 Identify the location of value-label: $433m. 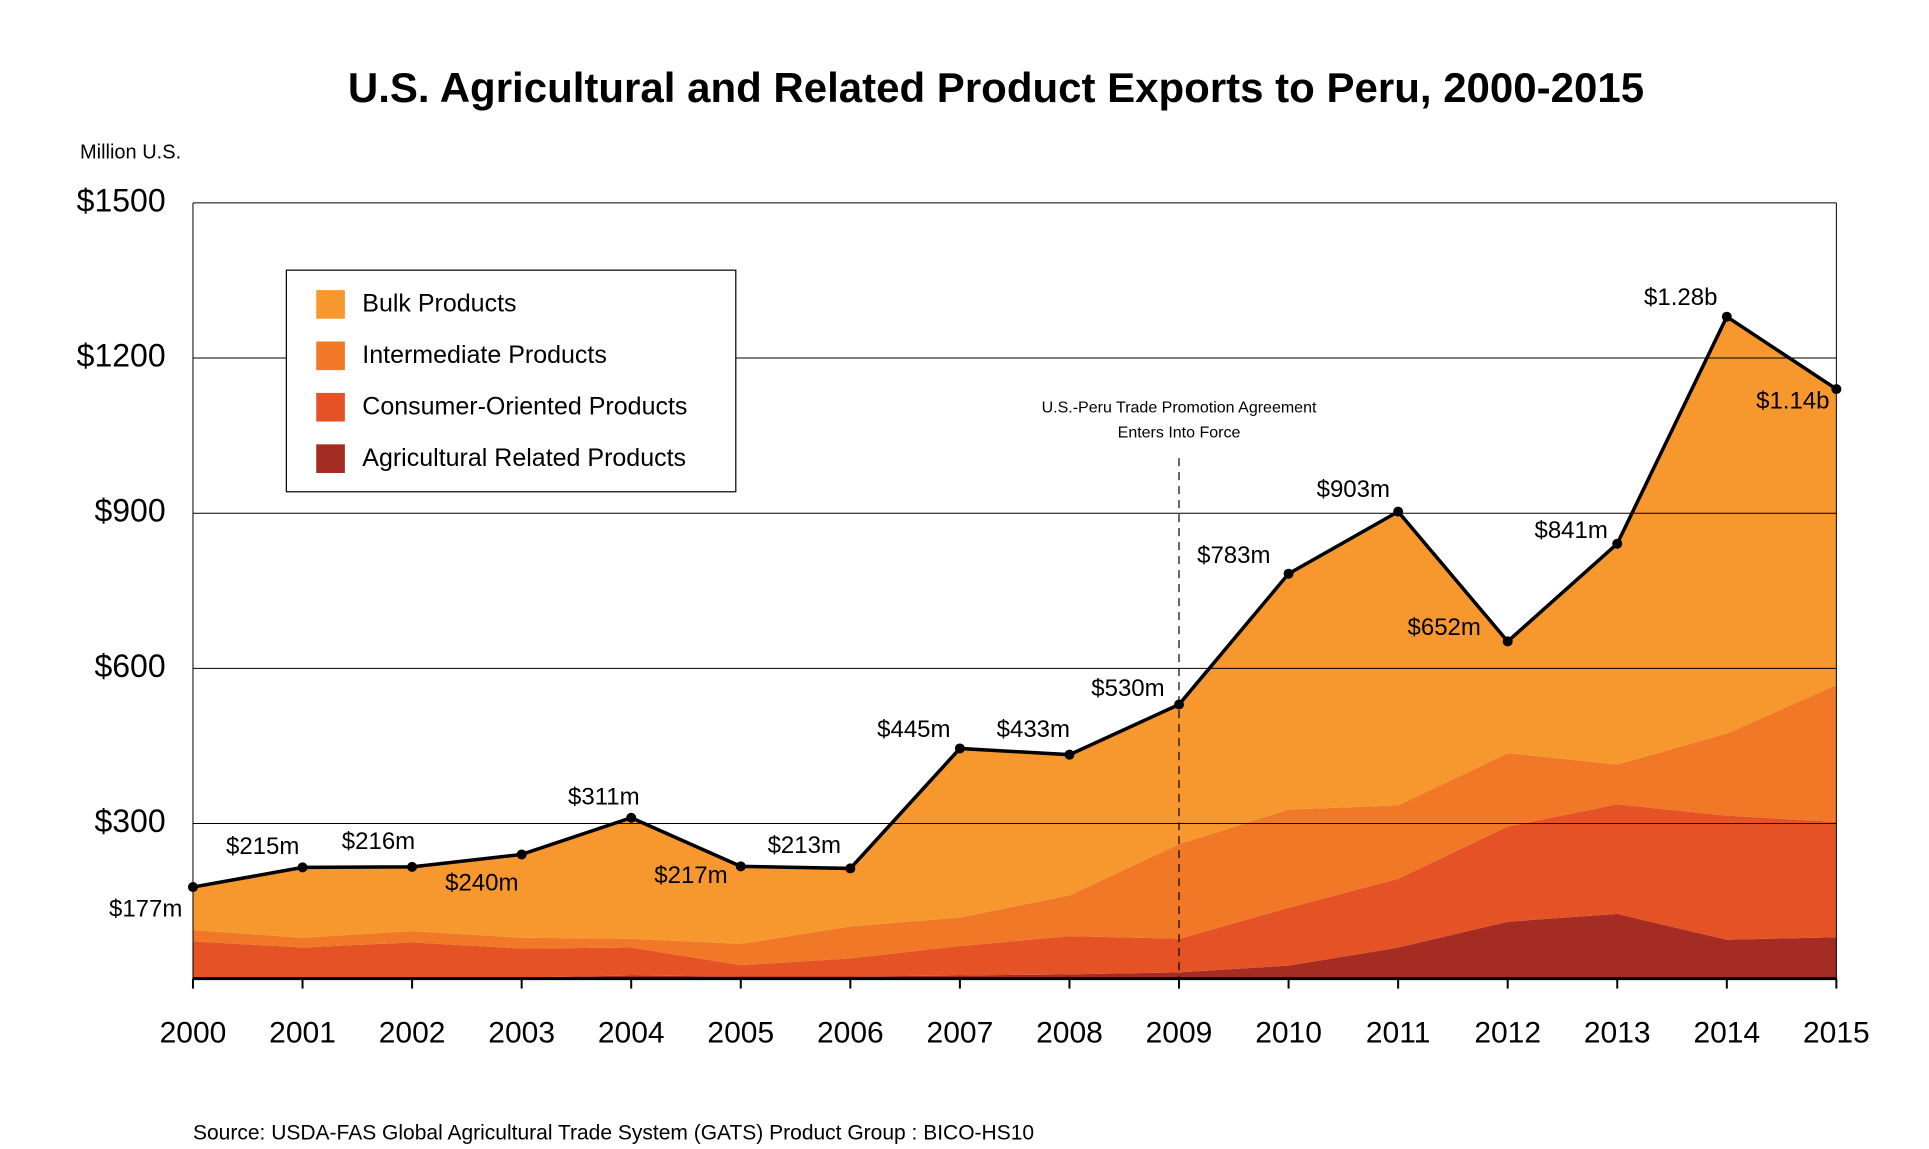
(1033, 729).